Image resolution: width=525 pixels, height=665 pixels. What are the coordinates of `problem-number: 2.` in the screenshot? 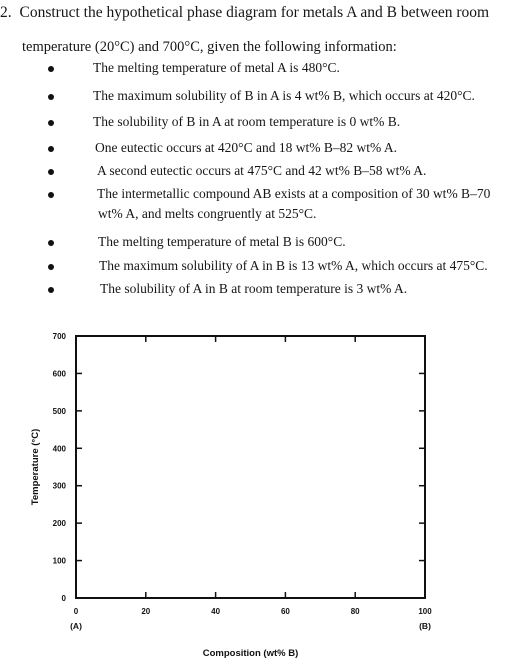 It's located at (6, 12).